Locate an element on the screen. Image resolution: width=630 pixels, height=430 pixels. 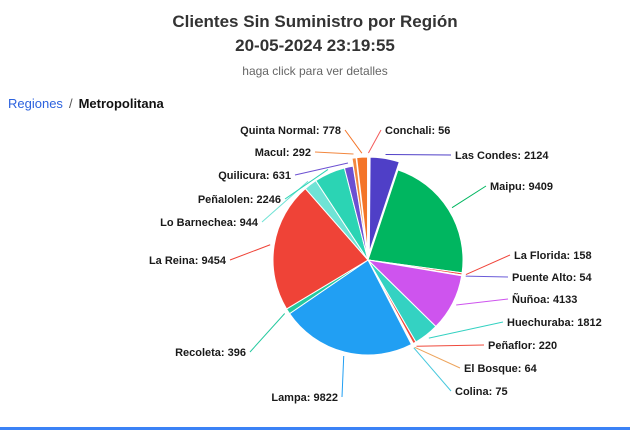
label-connector-conchali is located at coordinates (375, 141).